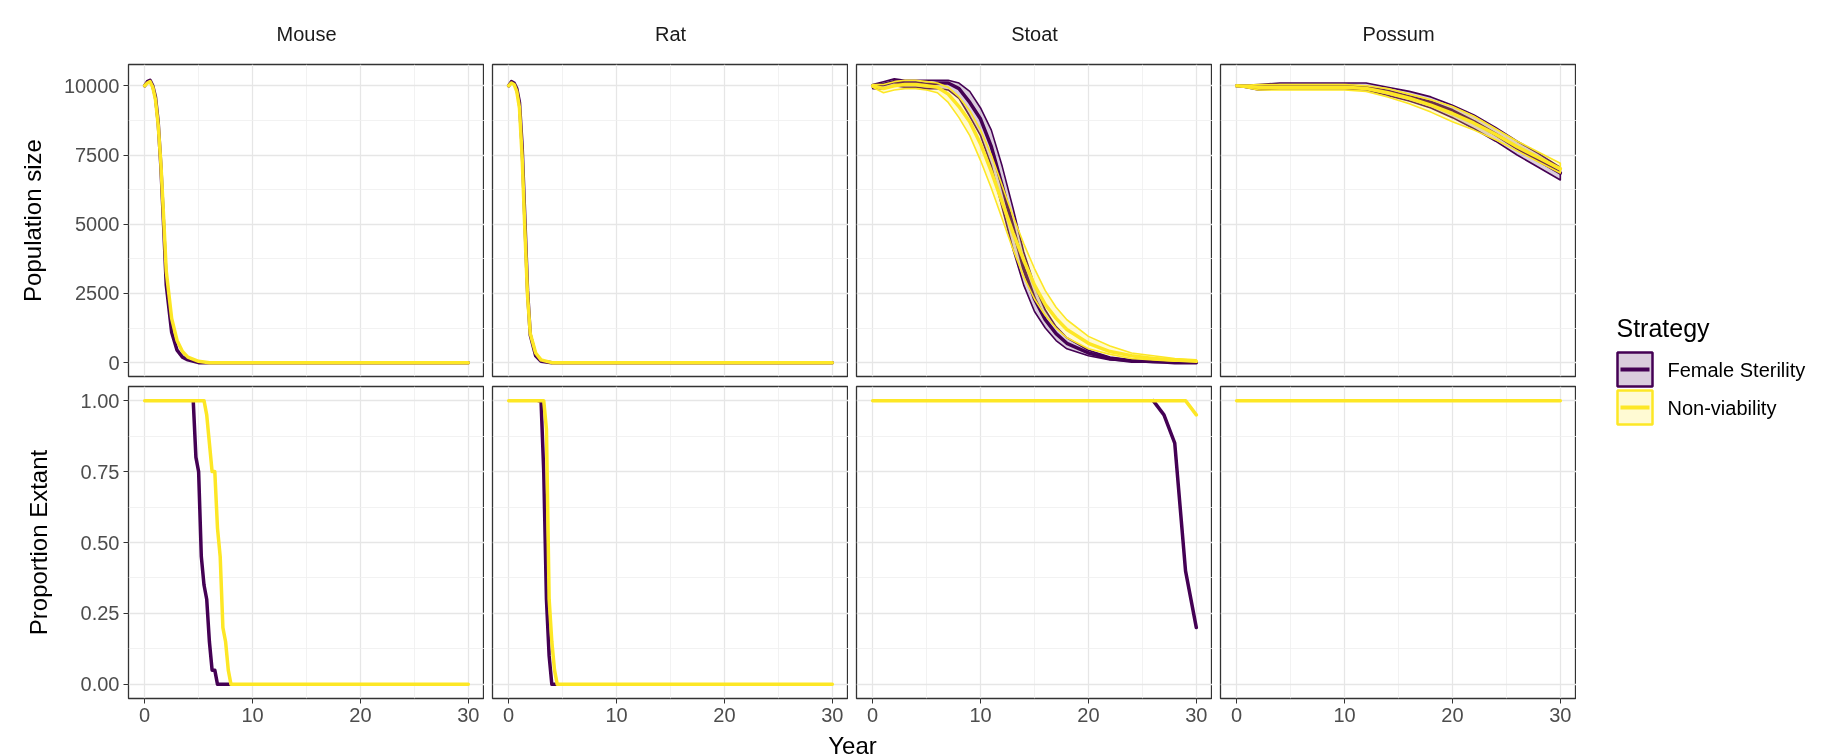 The height and width of the screenshot is (755, 1832). Describe the element at coordinates (670, 33) in the screenshot. I see `chart-title: Rat` at that location.